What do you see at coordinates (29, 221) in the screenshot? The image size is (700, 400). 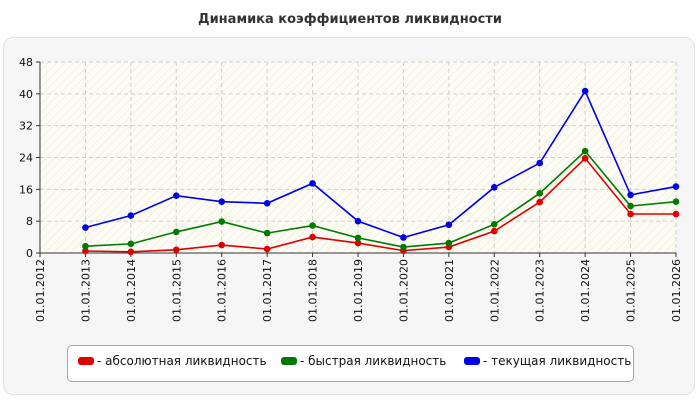 I see `y-tick-label: 8` at bounding box center [29, 221].